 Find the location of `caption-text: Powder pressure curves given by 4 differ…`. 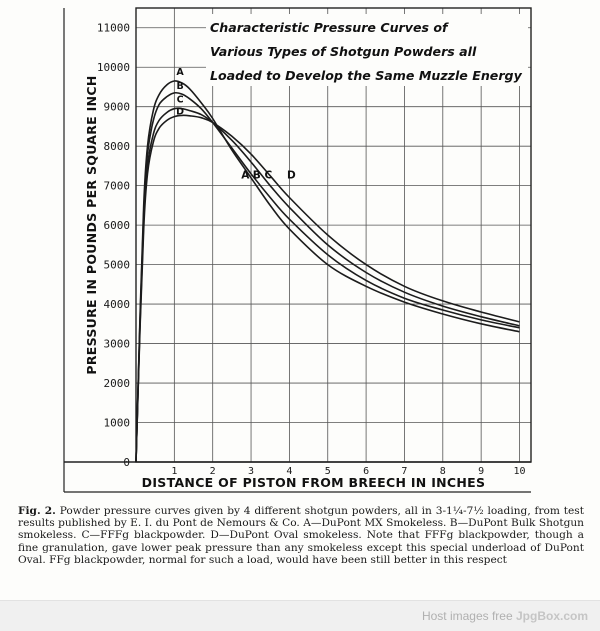

caption-text: Powder pressure curves given by 4 differ… is located at coordinates (301, 535).